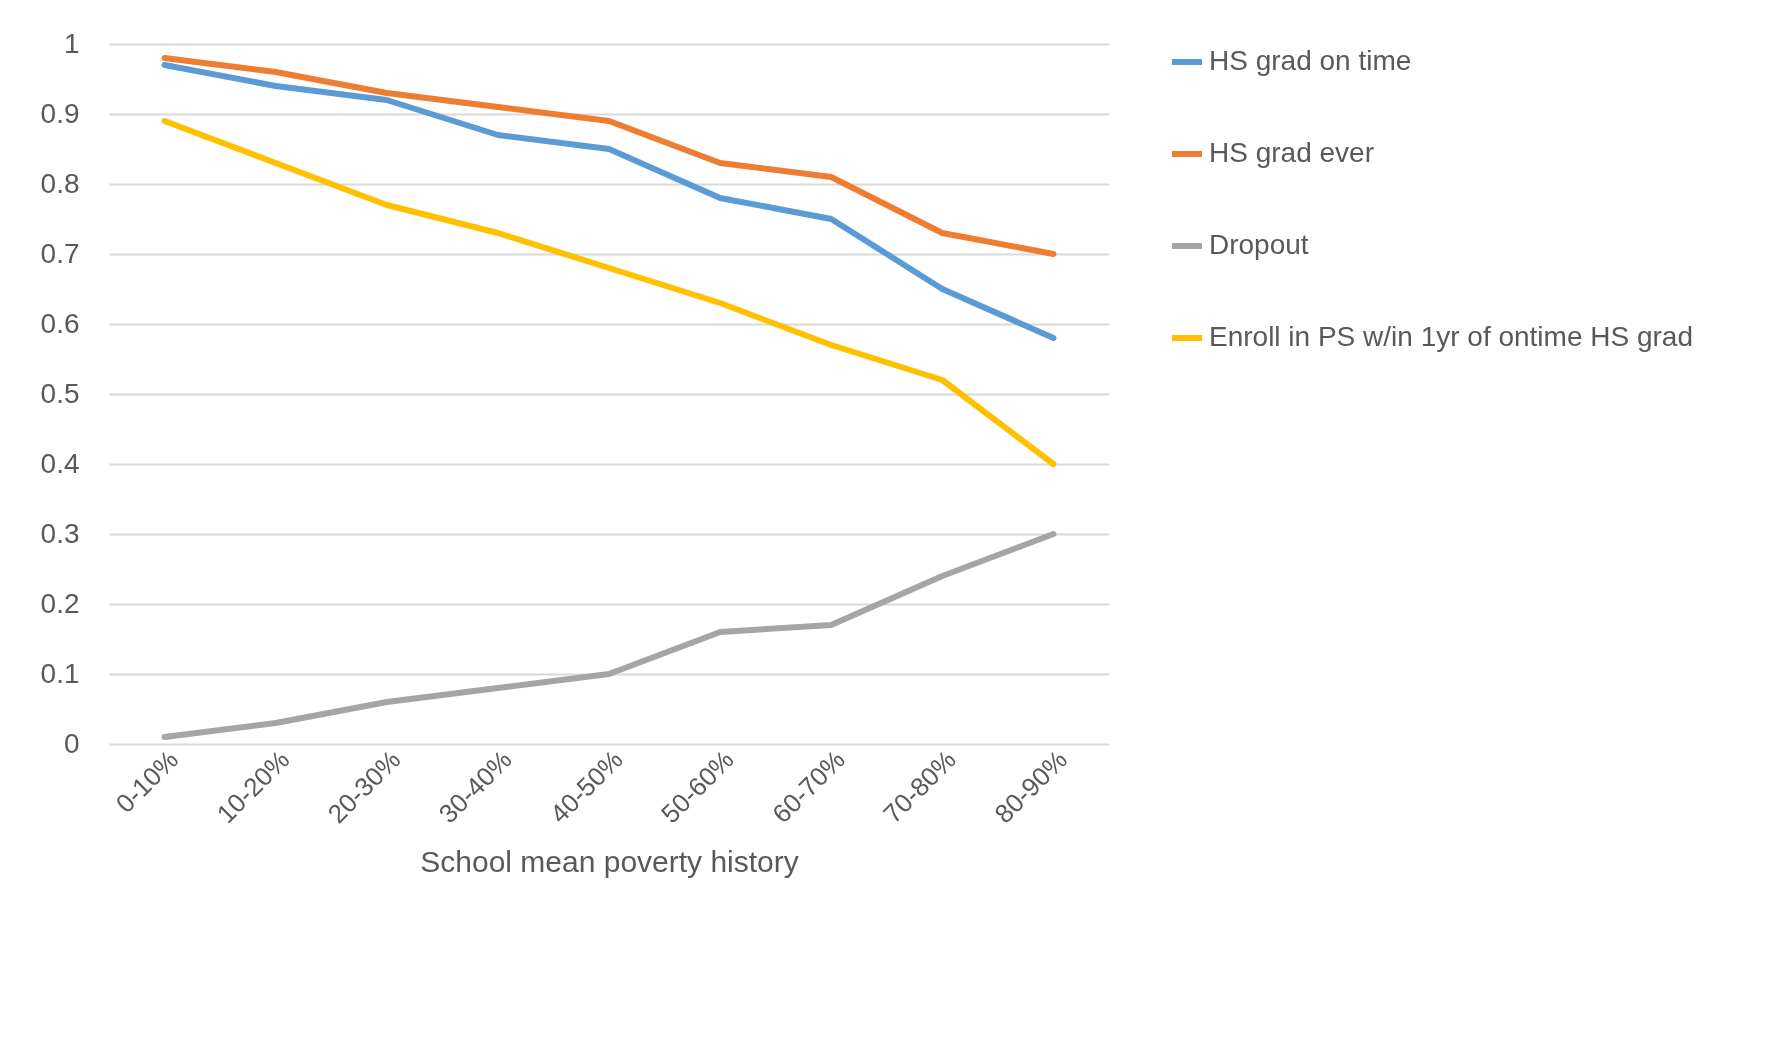 This screenshot has width=1767, height=1060. What do you see at coordinates (1259, 244) in the screenshot?
I see `legend-label: Dropout` at bounding box center [1259, 244].